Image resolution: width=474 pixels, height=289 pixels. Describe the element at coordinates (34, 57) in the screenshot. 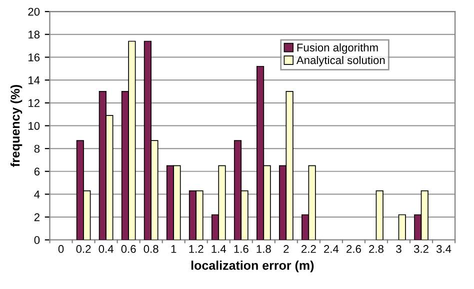

I see `y-tick-label: 16` at that location.